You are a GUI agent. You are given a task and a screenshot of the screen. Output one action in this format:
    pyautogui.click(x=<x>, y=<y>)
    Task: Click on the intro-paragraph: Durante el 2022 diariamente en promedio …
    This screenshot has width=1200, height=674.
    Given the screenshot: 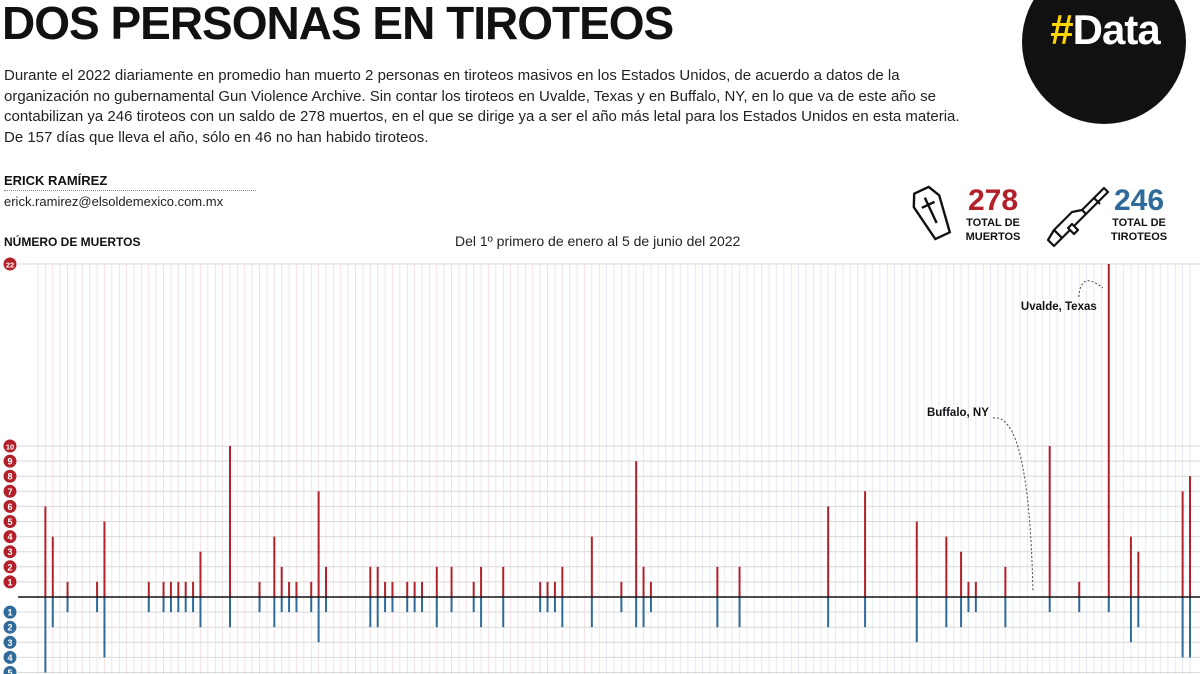 What is the action you would take?
    pyautogui.click(x=482, y=106)
    